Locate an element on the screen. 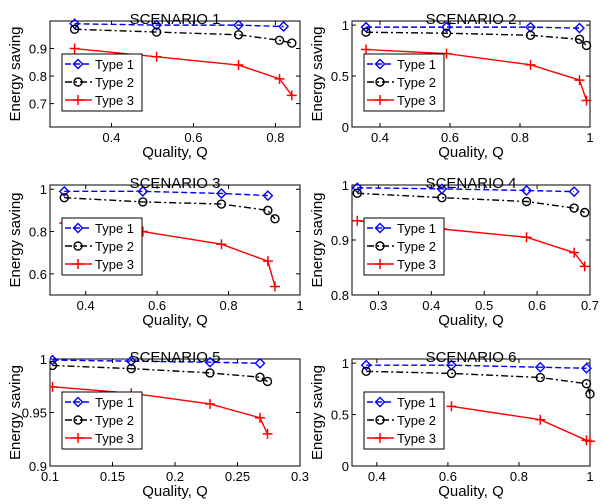 This screenshot has width=603, height=504. chart-title: SCENARIO 4 is located at coordinates (471, 183).